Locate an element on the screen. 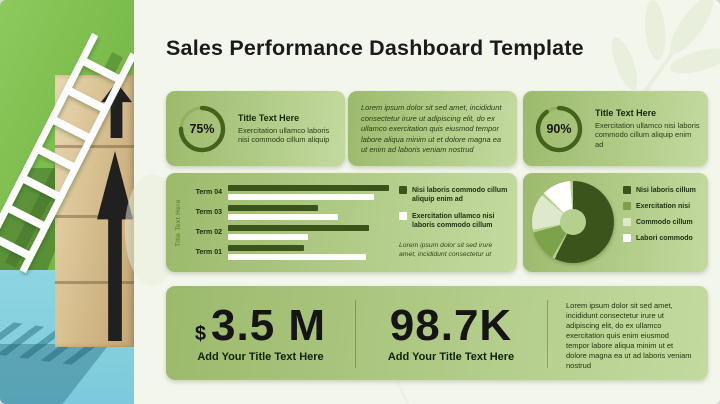  stat-revenue: $ 3.5 M Add Your Title Text Here is located at coordinates (260, 333).